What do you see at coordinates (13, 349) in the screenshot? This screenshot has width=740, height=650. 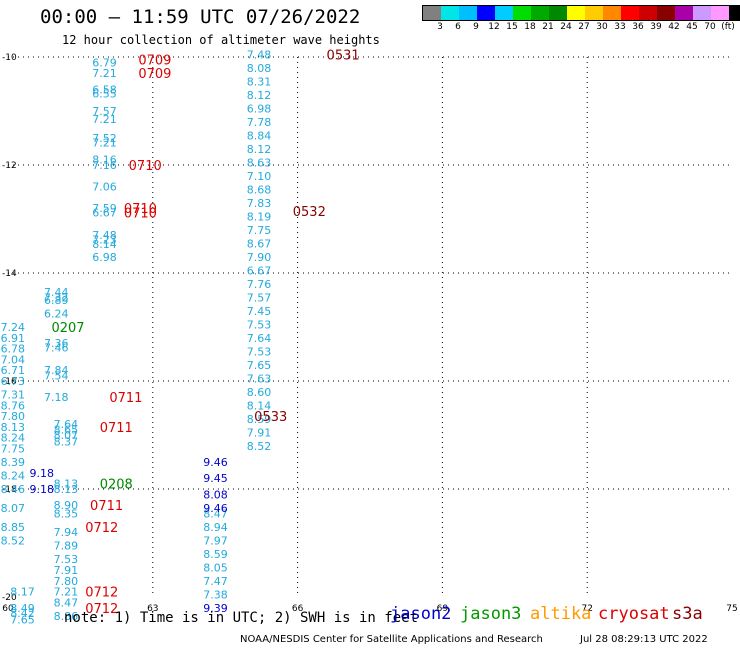 I see `wave-height-value: 6.78` at bounding box center [13, 349].